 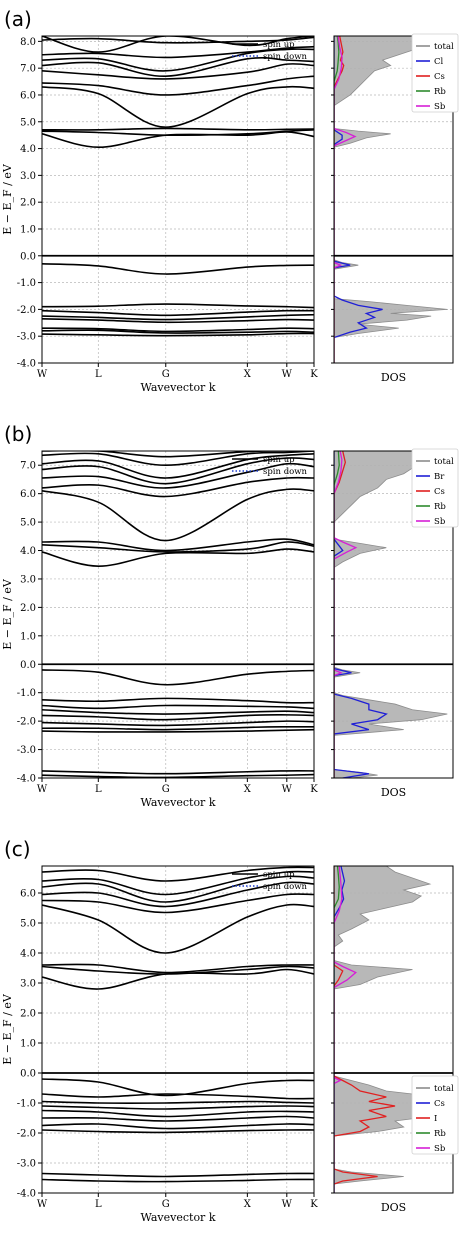 What do you see at coordinates (440, 507) in the screenshot?
I see `dos-legend-label: Rb` at bounding box center [440, 507].